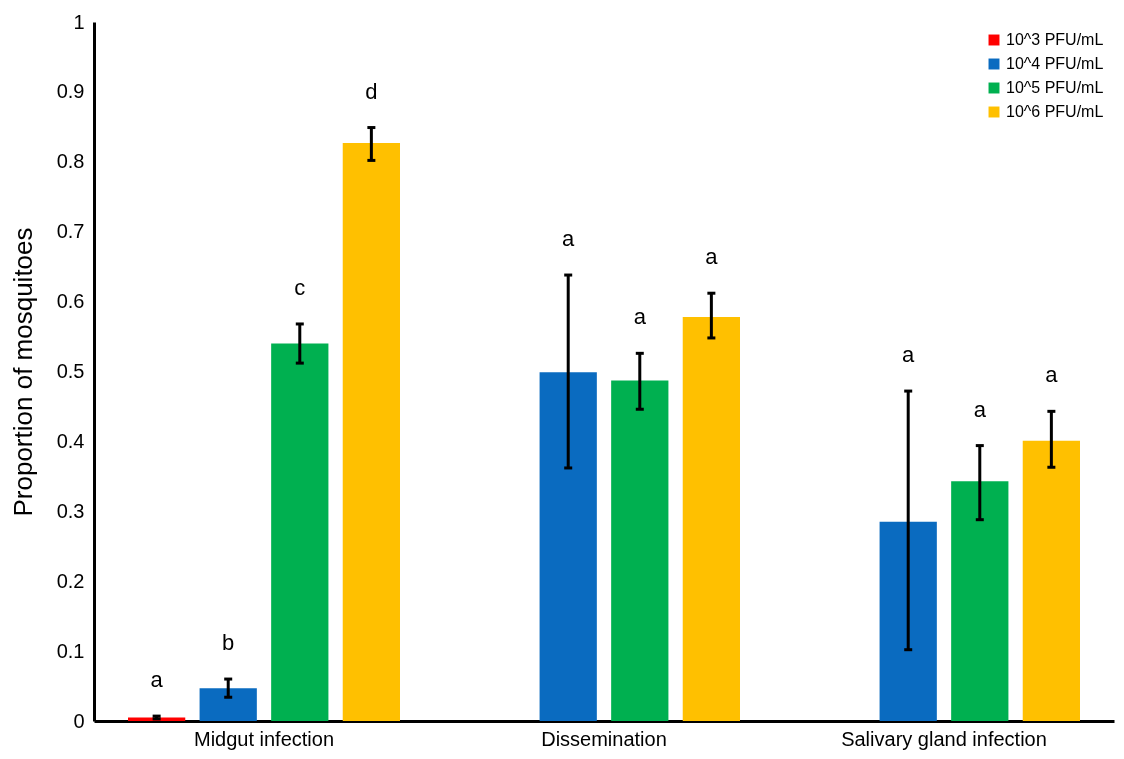  I want to click on x-tick-label: Midgut infection, so click(264, 738).